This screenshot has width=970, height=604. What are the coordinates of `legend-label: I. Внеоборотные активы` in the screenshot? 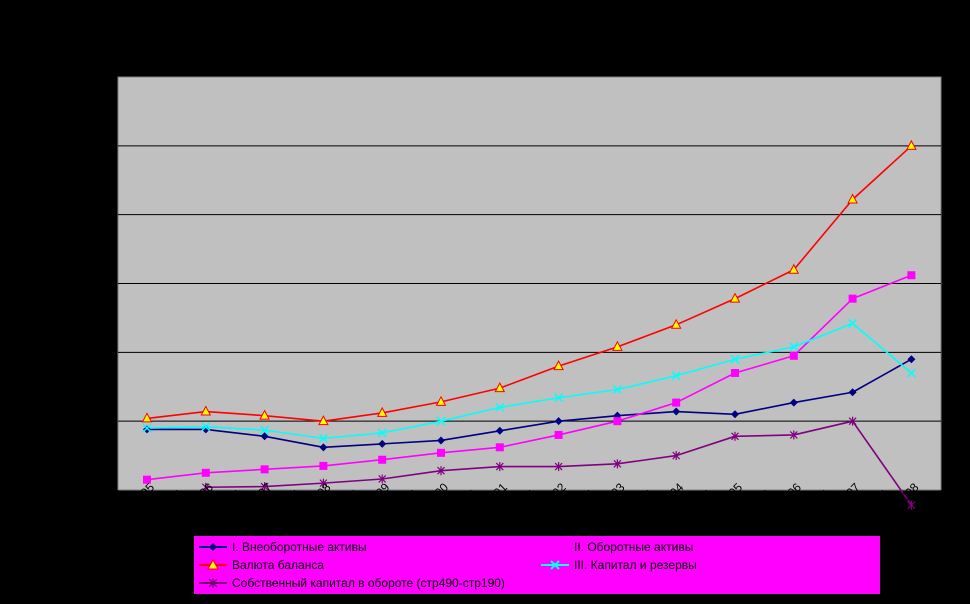 It's located at (299, 547).